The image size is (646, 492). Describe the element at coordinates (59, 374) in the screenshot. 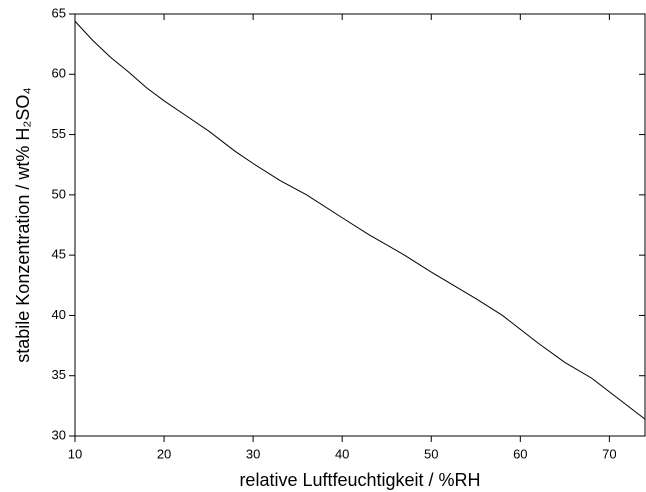

I see `y-tick-label: 35` at that location.